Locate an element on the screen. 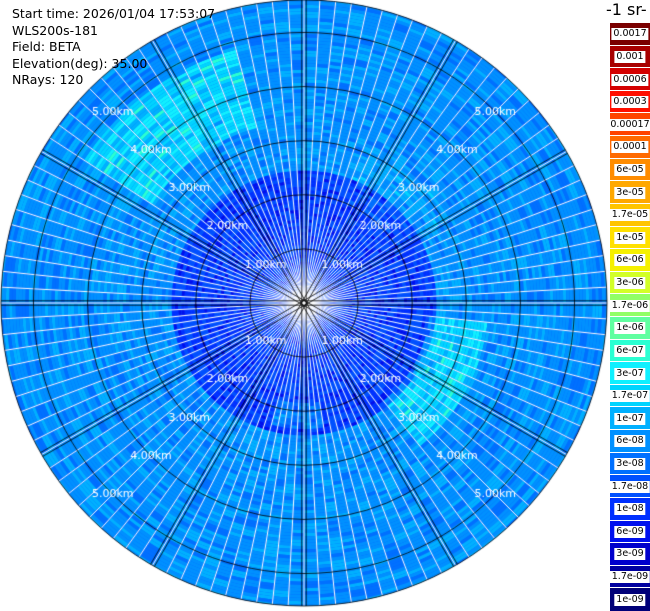  start-time: Start time: 2026/01/04 17:53:07 is located at coordinates (114, 13).